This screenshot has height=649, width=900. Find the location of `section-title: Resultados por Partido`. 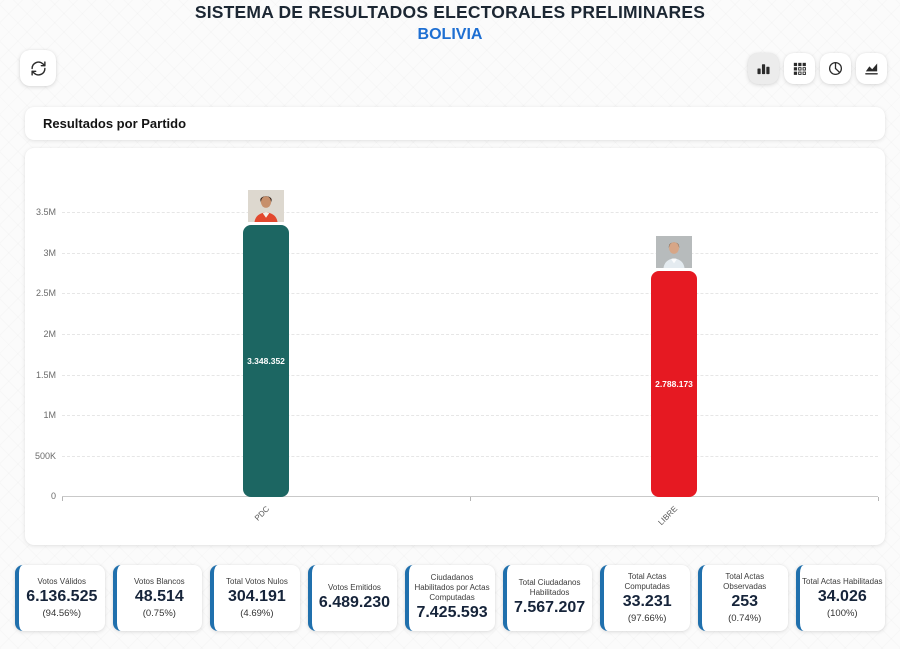

section-title: Resultados por Partido is located at coordinates (115, 123).